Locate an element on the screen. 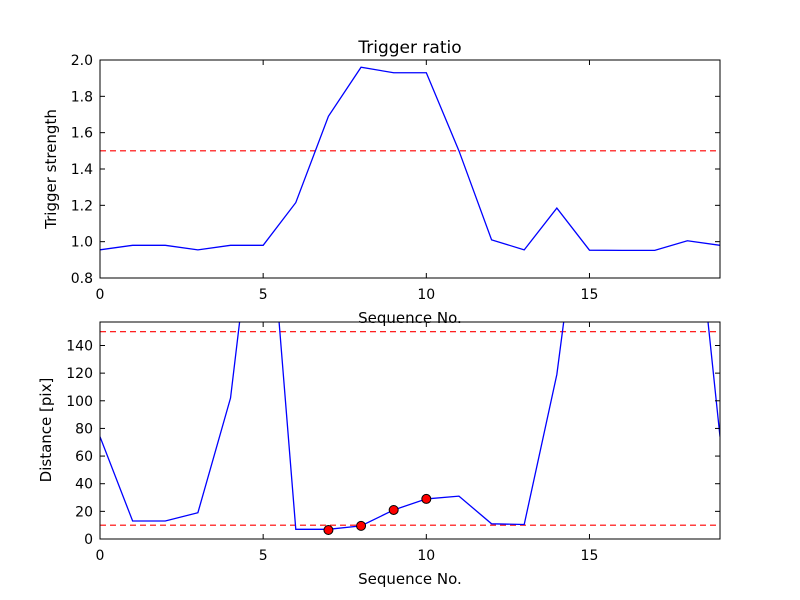  y-tick-label: 80 is located at coordinates (84, 429).